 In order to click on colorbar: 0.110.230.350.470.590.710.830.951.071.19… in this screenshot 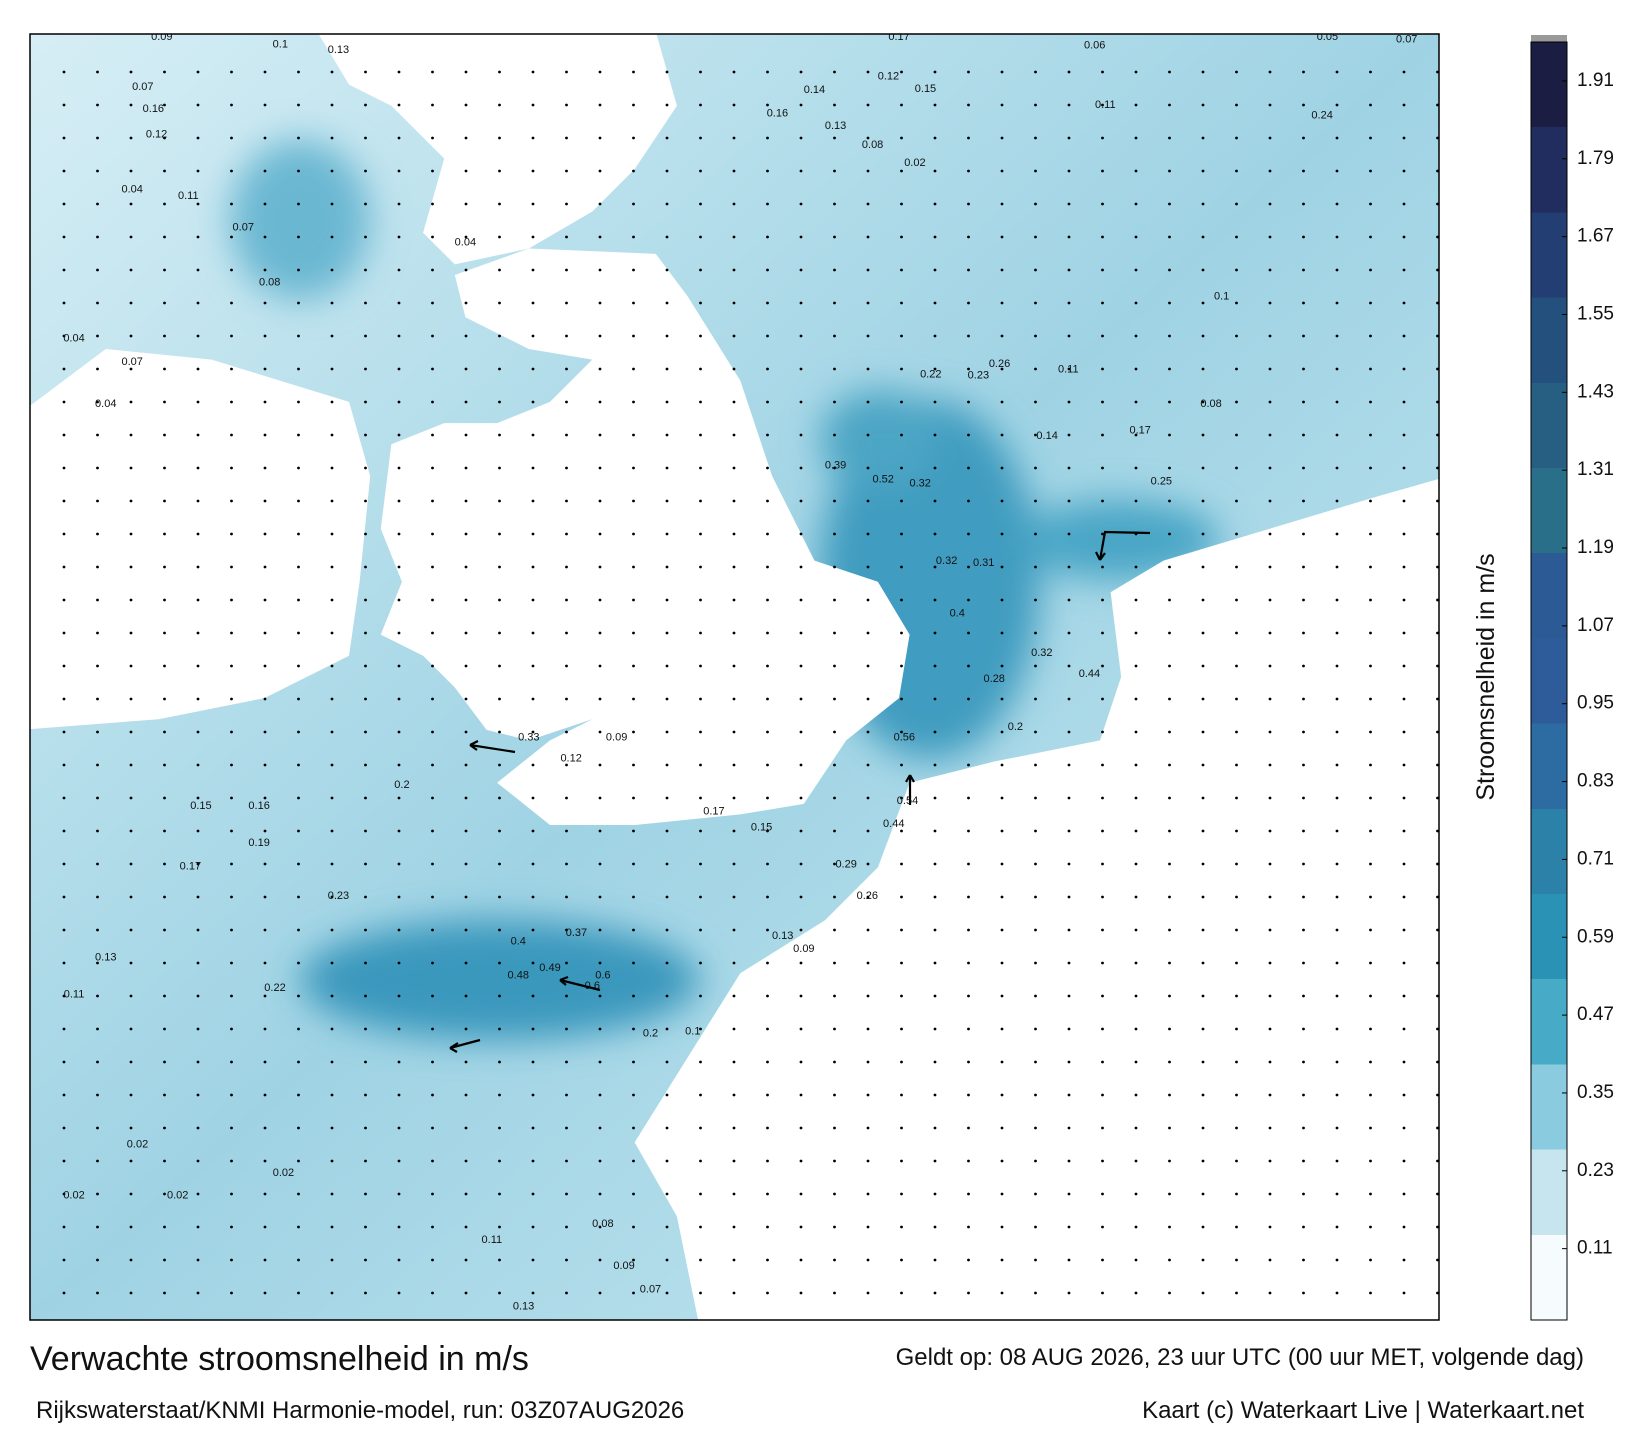, I will do `click(1572, 678)`.